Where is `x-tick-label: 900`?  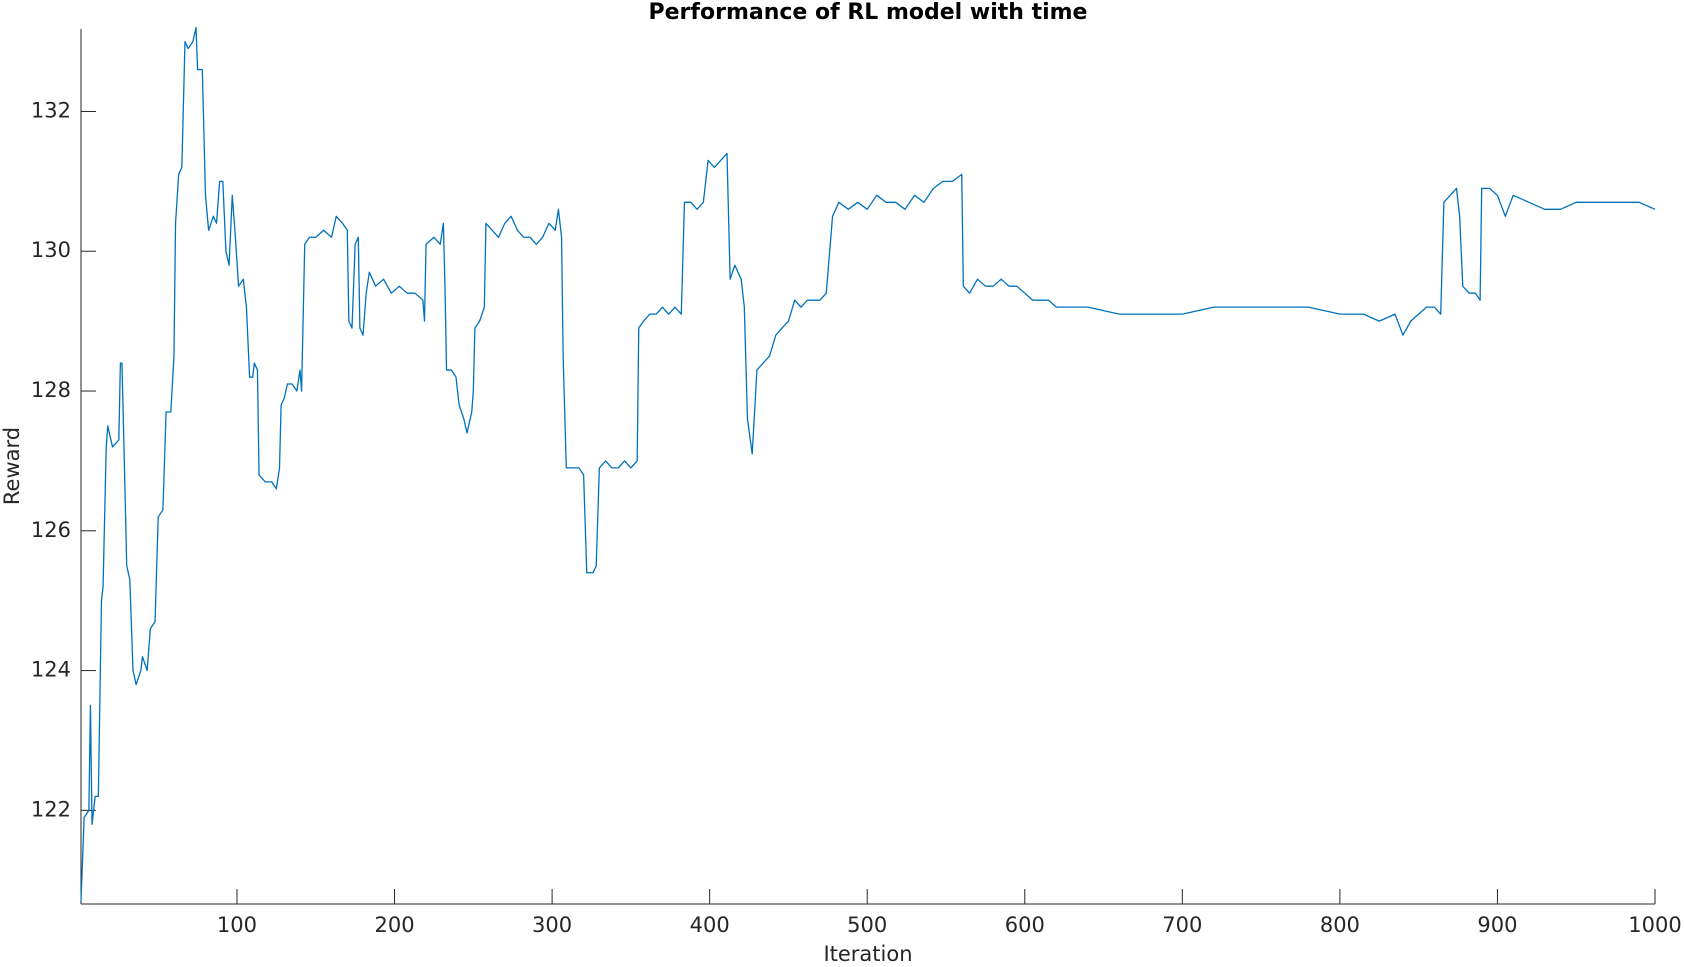
x-tick-label: 900 is located at coordinates (1497, 925).